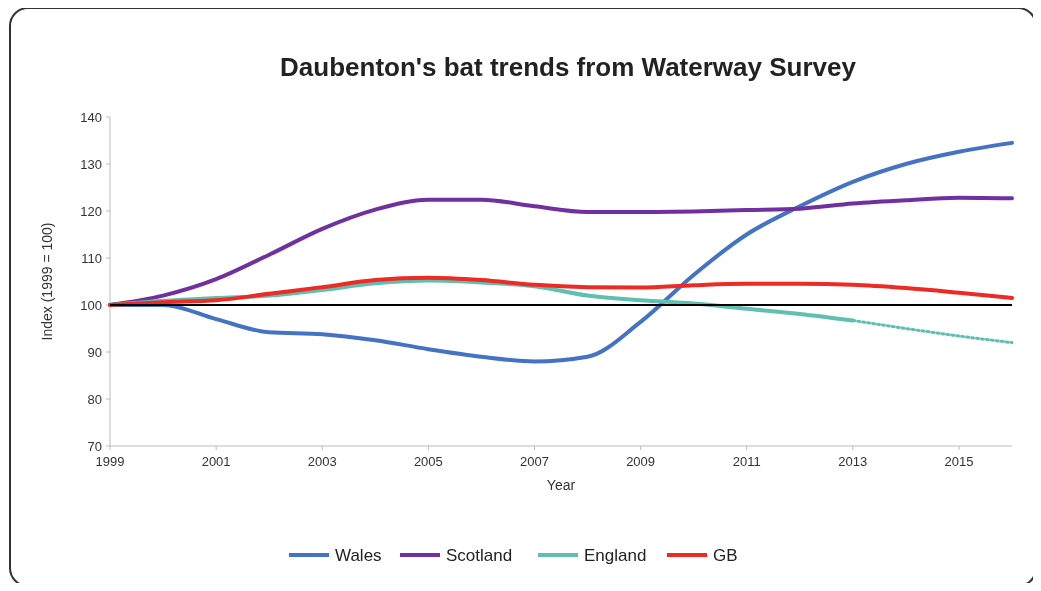 Image resolution: width=1041 pixels, height=591 pixels. I want to click on y-tick-label: 90, so click(94, 352).